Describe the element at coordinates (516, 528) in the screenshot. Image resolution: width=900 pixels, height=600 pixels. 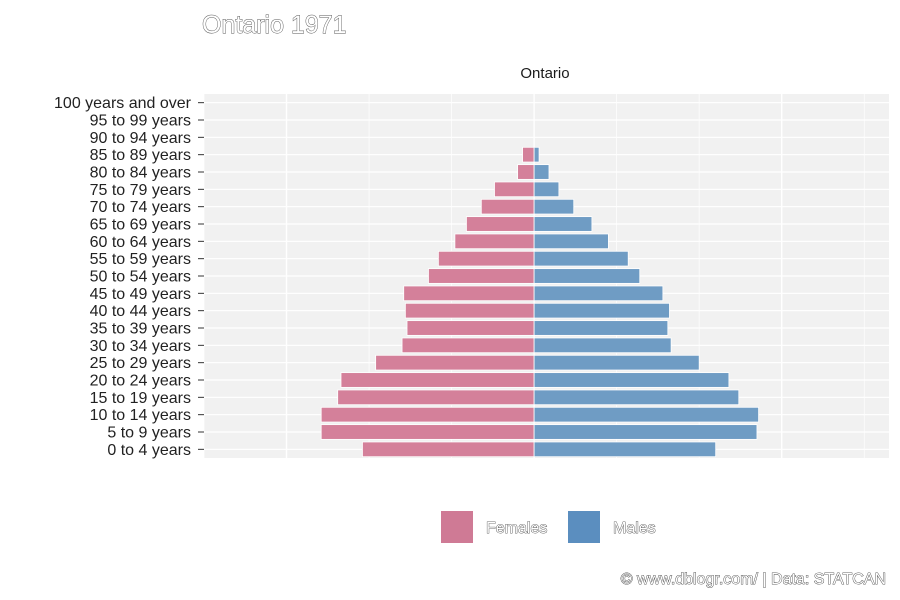
I see `legend-label-females: Females` at that location.